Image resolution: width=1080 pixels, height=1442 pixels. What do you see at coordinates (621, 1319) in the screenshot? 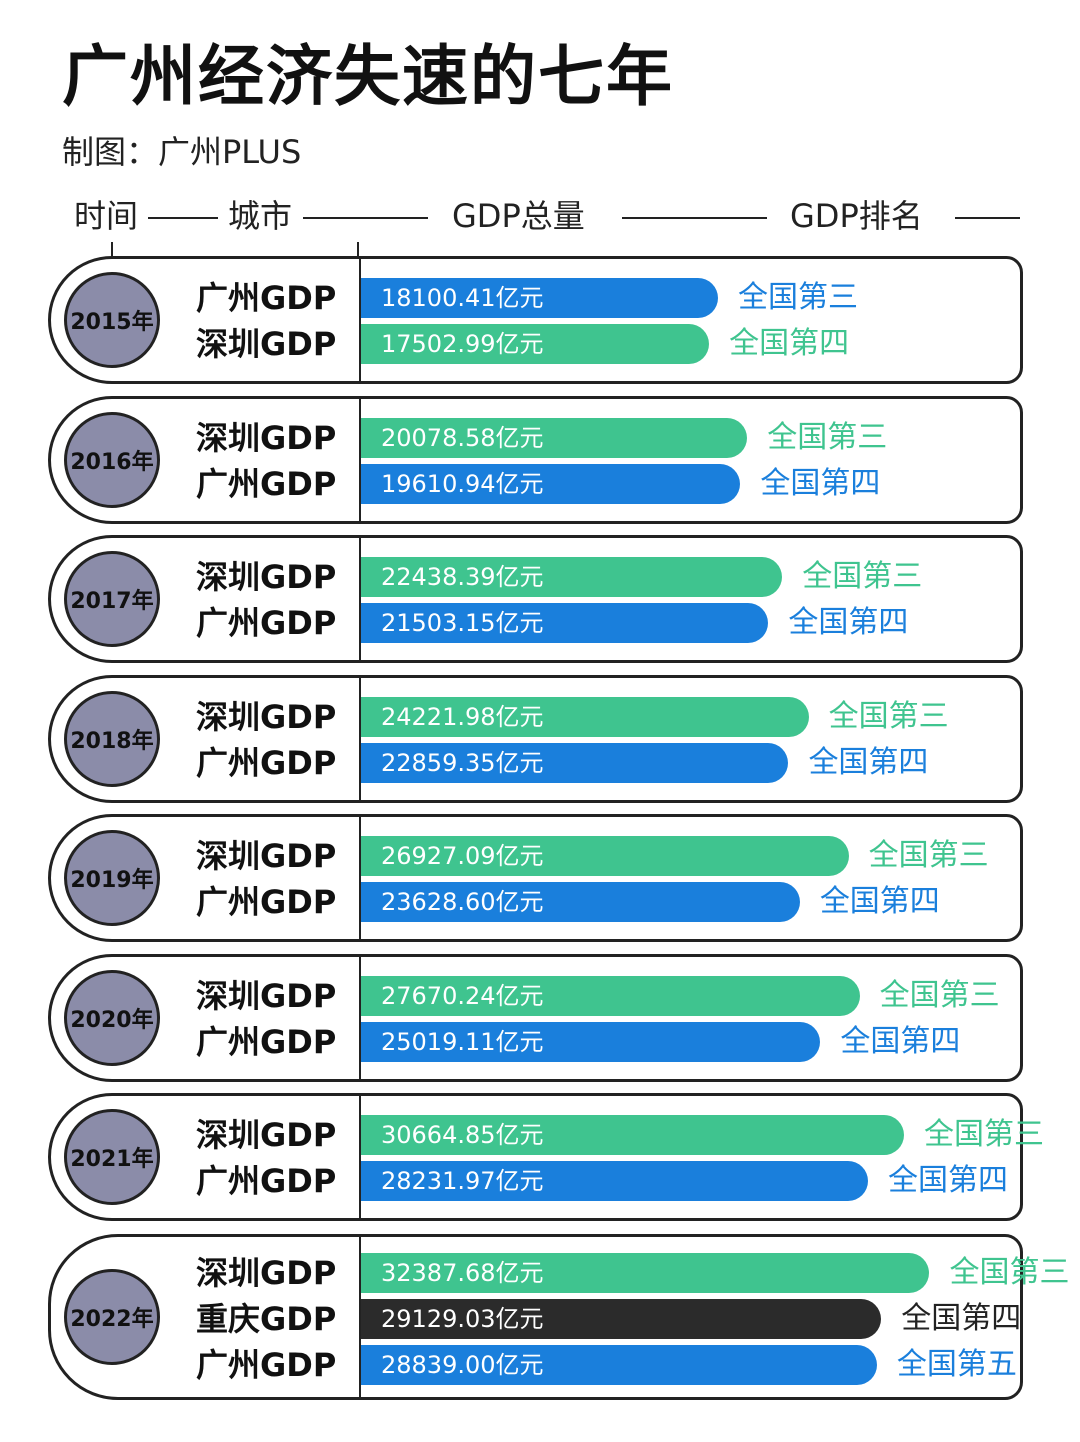
I see `gdp-bar-chongqing: 29129.03亿元` at bounding box center [621, 1319].